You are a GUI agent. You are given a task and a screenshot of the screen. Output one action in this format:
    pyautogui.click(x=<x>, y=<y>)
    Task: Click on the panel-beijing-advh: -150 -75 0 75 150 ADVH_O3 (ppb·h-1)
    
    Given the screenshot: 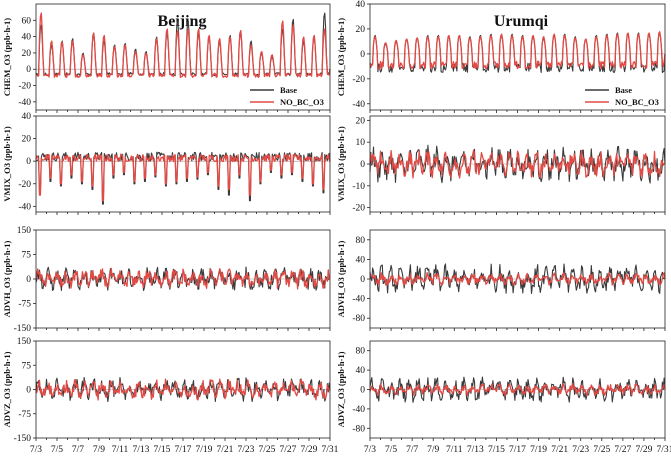 What is the action you would take?
    pyautogui.click(x=166, y=280)
    